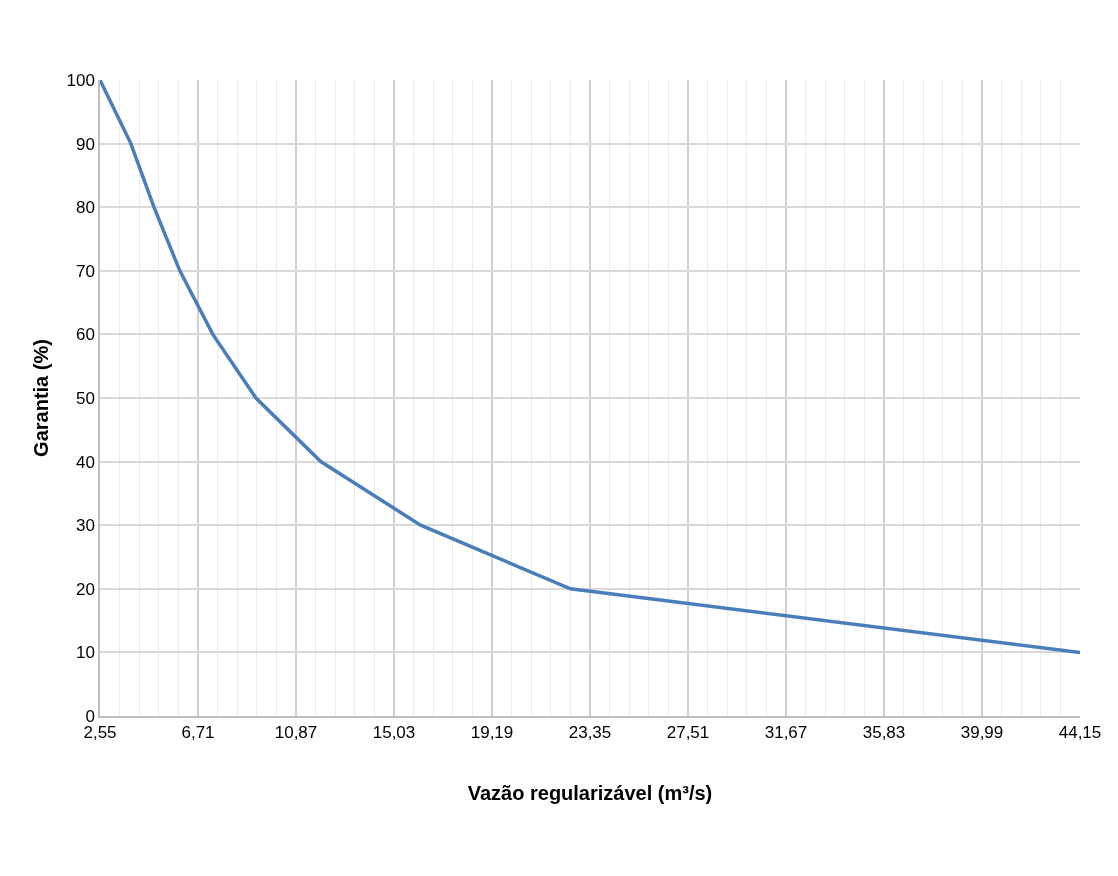 Image resolution: width=1118 pixels, height=876 pixels. What do you see at coordinates (90, 716) in the screenshot?
I see `y-tick-label: 0` at bounding box center [90, 716].